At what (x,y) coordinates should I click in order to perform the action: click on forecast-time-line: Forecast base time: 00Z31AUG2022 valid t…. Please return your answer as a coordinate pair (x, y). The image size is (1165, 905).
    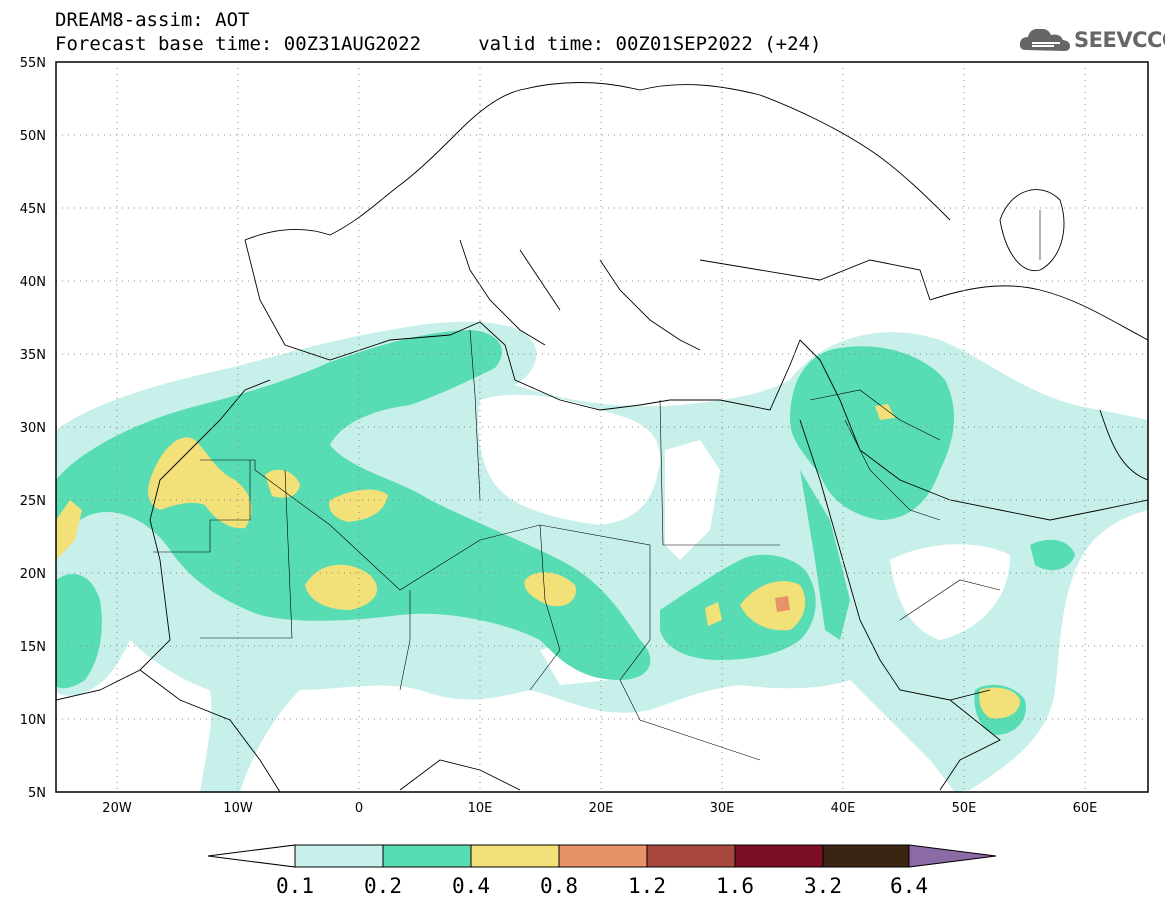
    Looking at the image, I should click on (438, 44).